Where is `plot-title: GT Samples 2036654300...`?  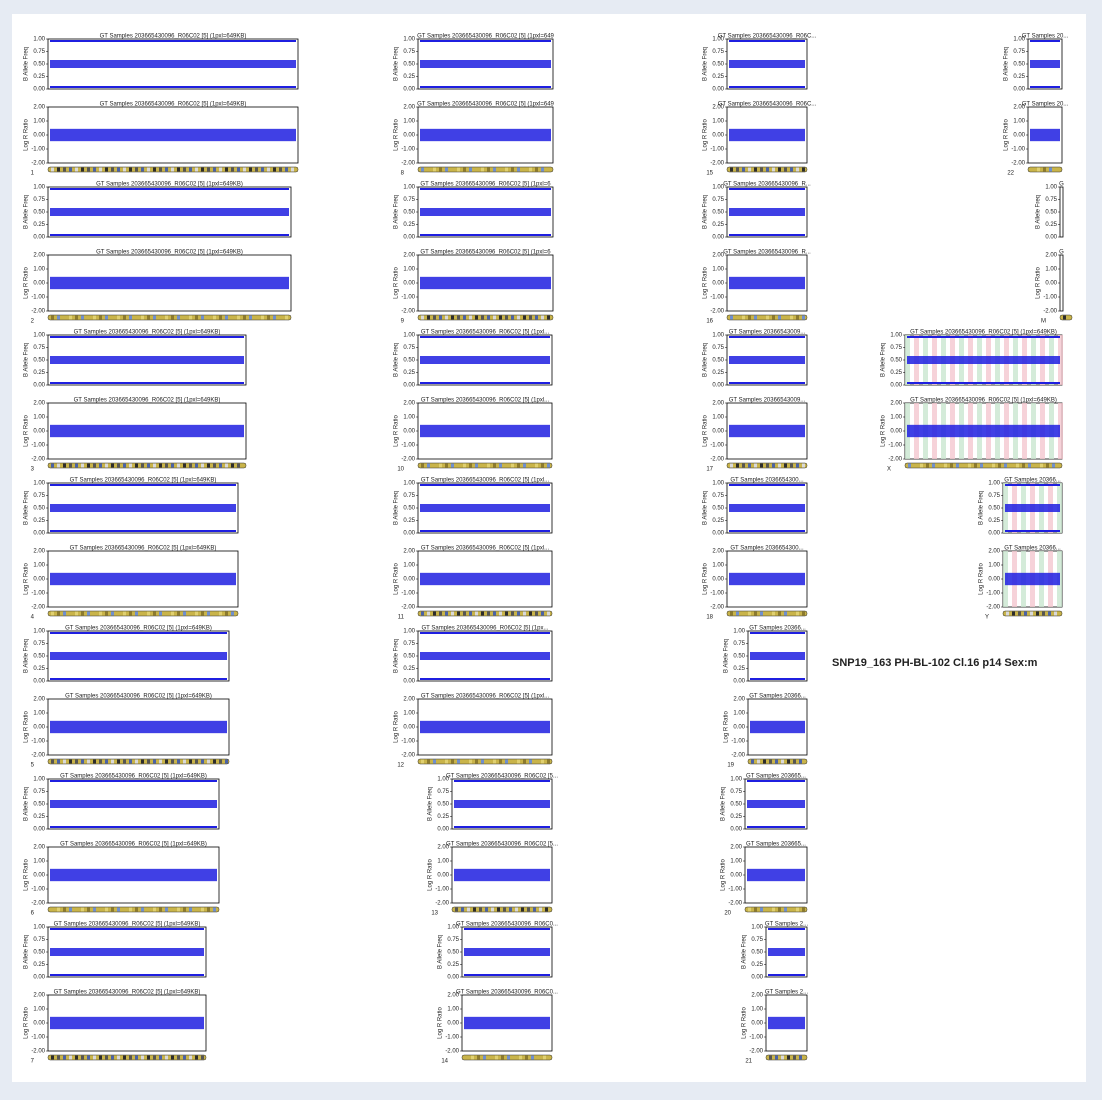 plot-title: GT Samples 2036654300... is located at coordinates (767, 549).